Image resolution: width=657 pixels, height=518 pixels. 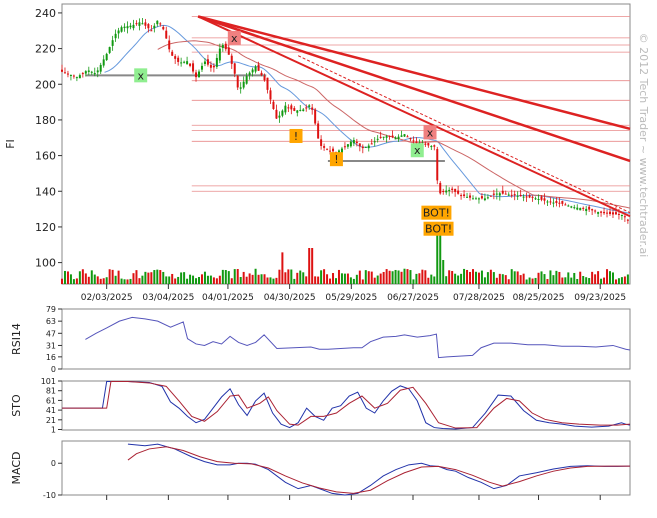 What do you see at coordinates (296, 135) in the screenshot?
I see `annotation-marker: !` at bounding box center [296, 135].